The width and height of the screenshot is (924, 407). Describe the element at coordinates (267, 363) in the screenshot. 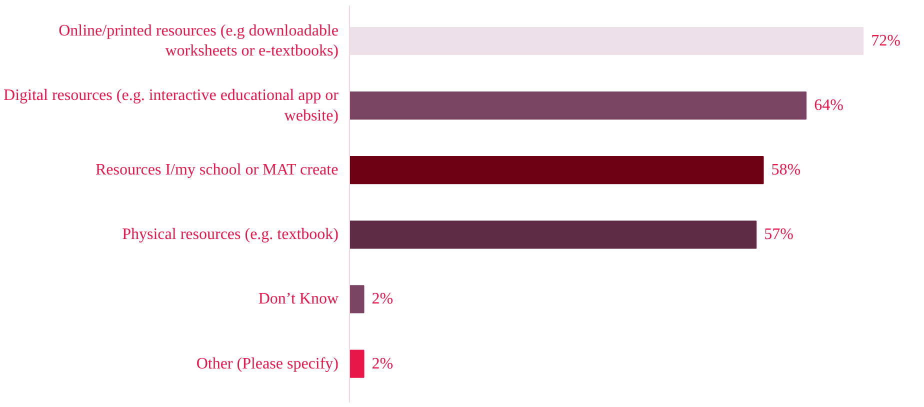

I see `y-tick-label: Other (Please specify)` at that location.